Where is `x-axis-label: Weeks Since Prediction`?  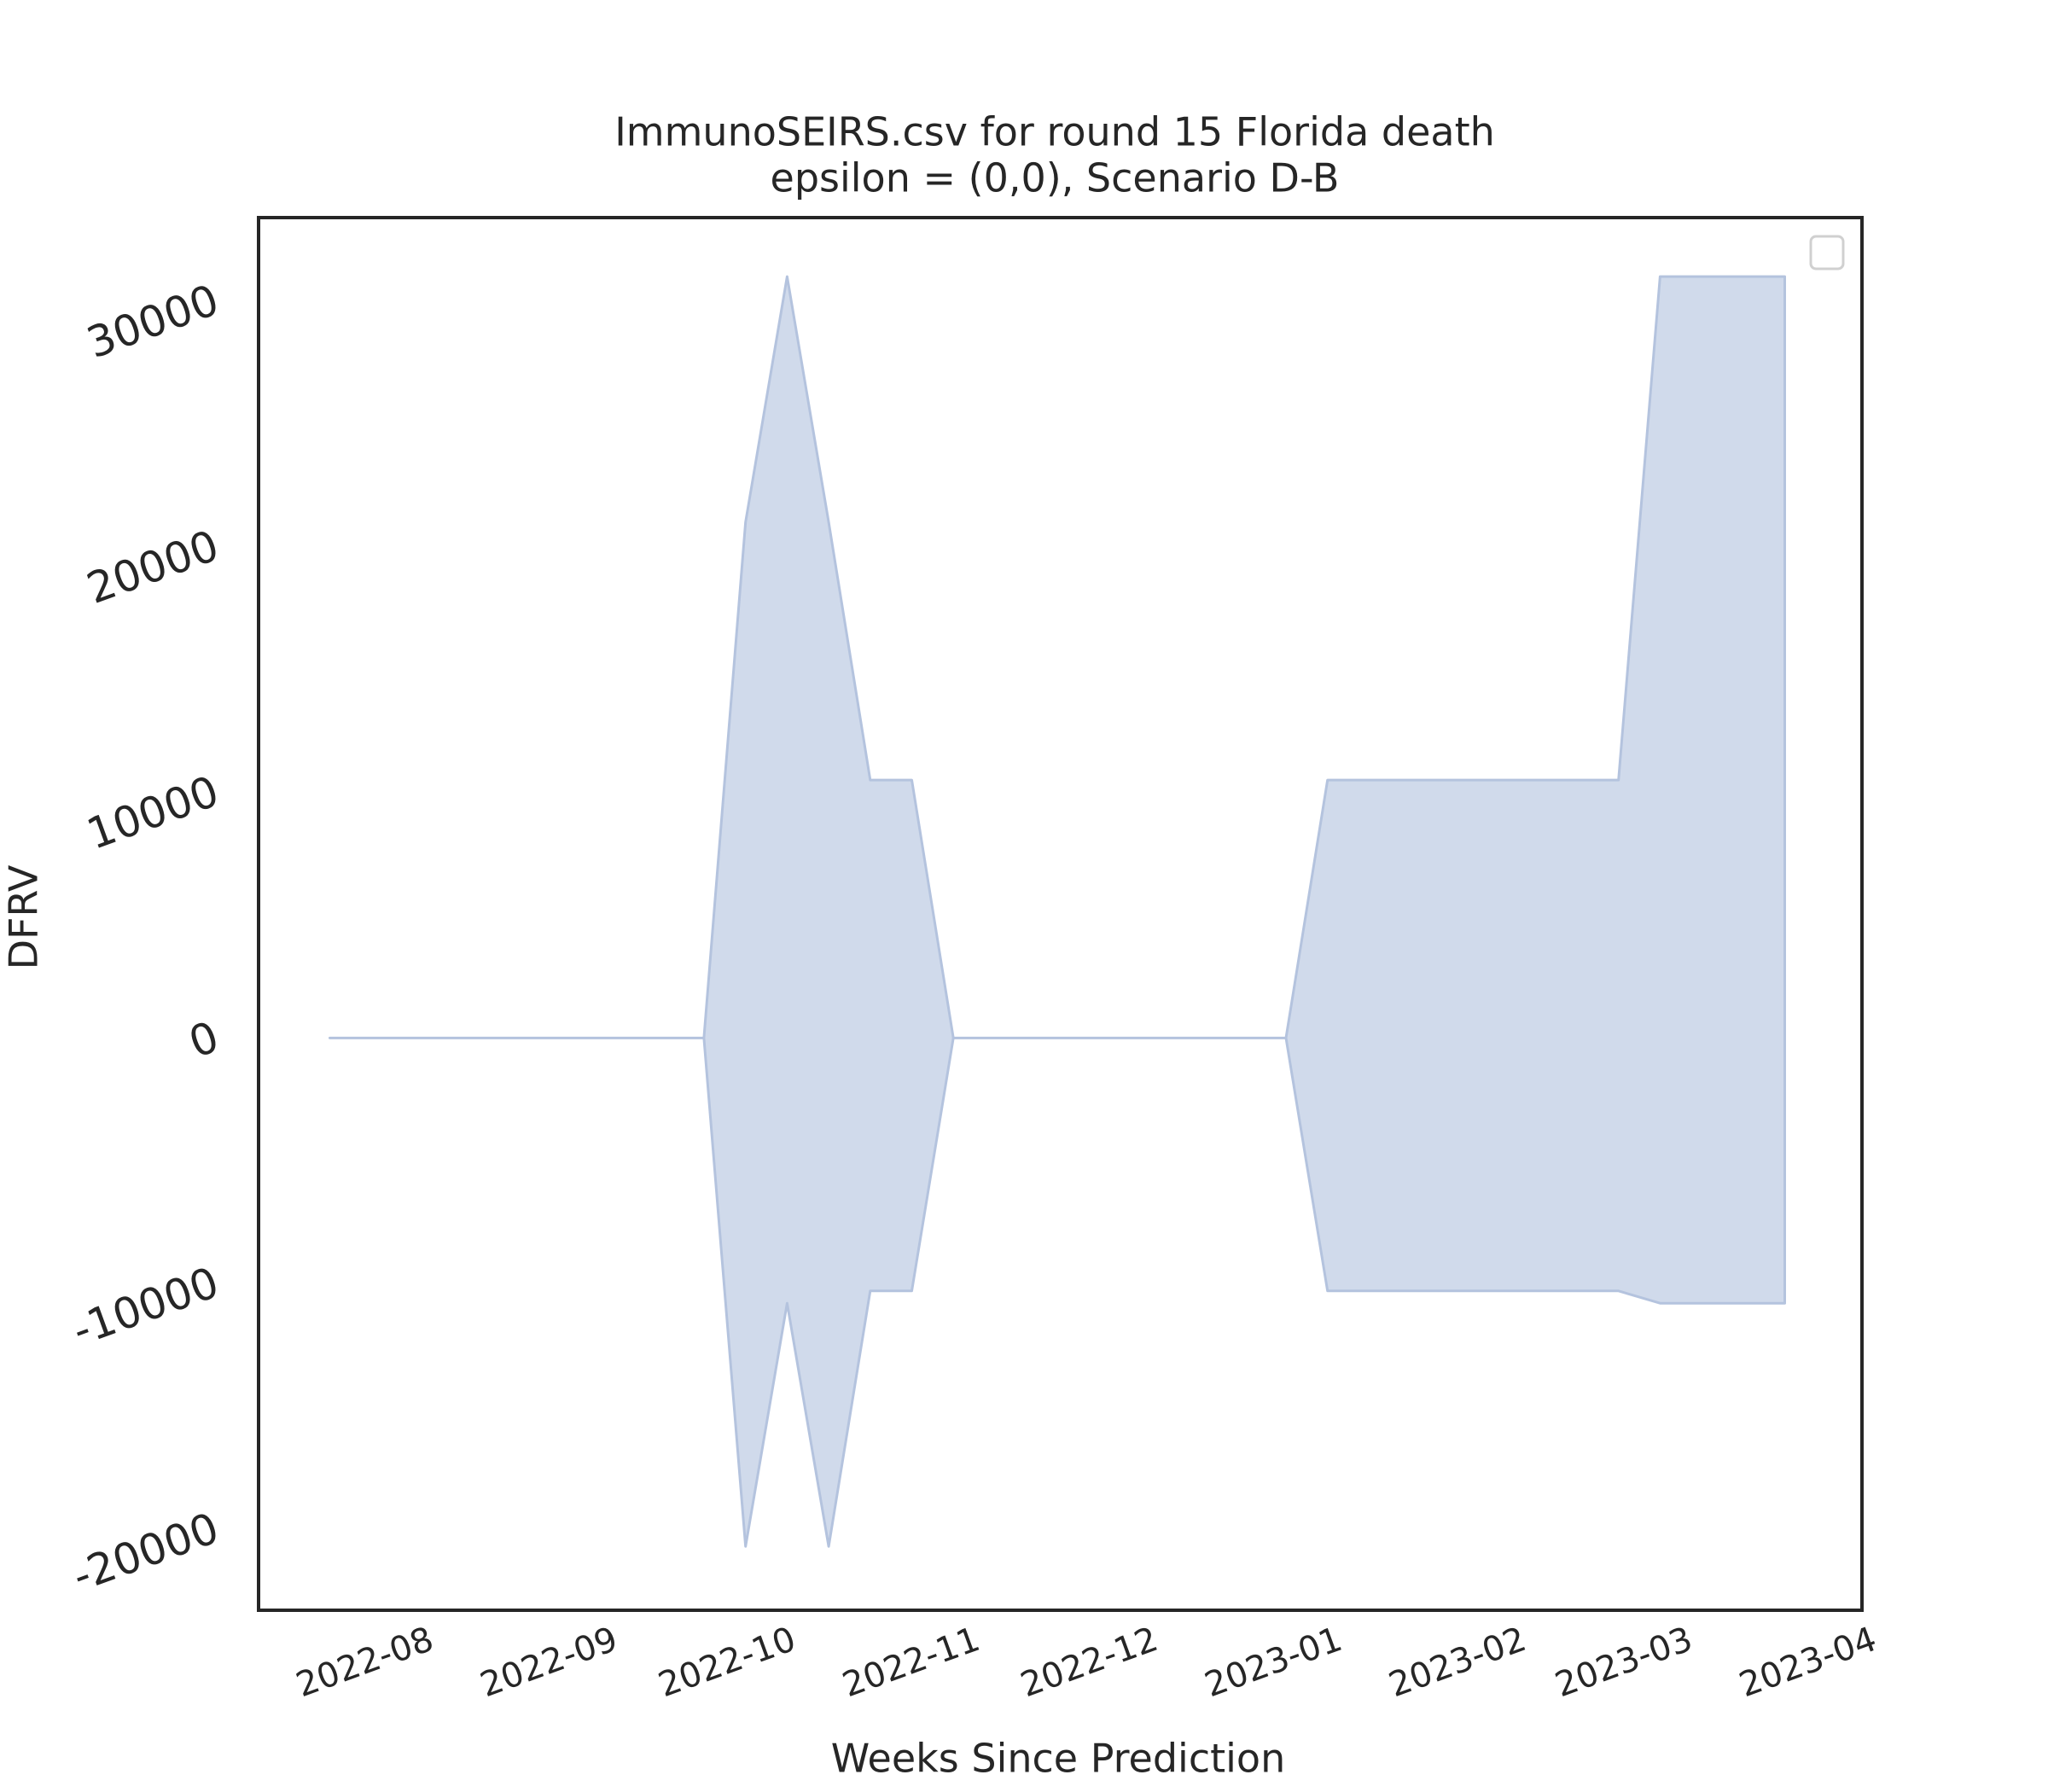
x-axis-label: Weeks Since Prediction is located at coordinates (1058, 1759).